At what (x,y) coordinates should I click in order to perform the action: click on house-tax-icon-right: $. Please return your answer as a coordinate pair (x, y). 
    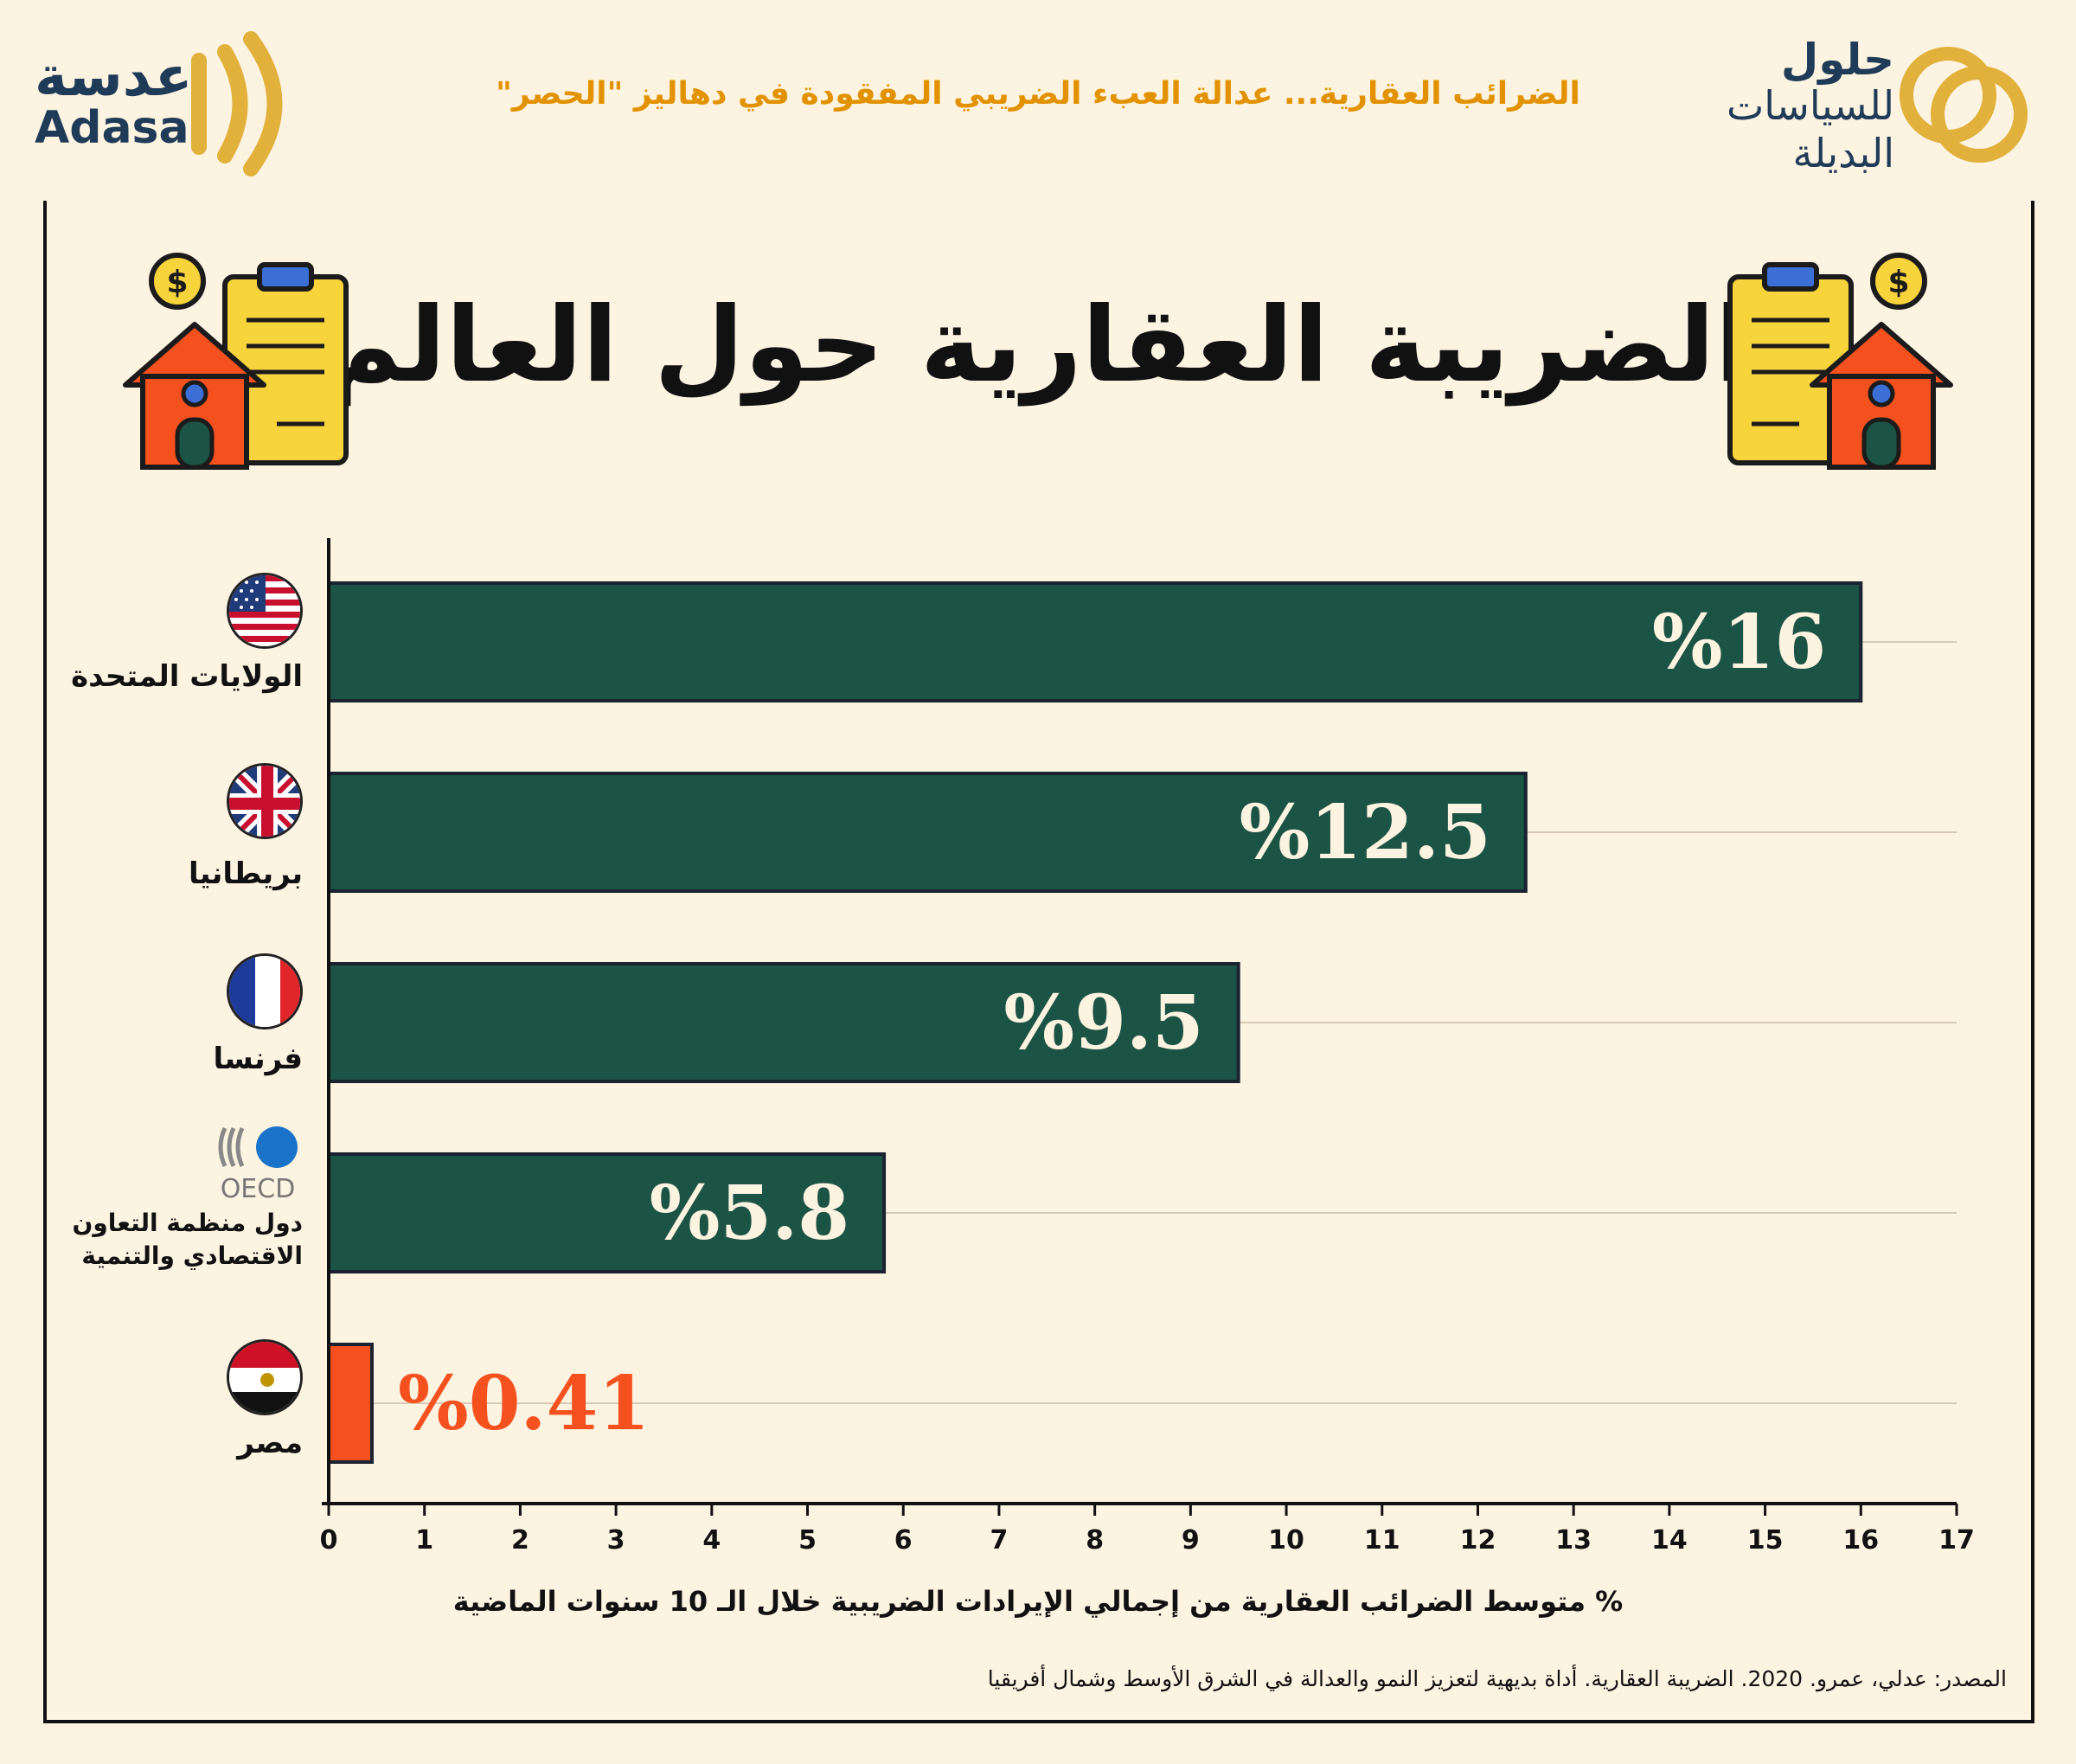
    Looking at the image, I should click on (1840, 361).